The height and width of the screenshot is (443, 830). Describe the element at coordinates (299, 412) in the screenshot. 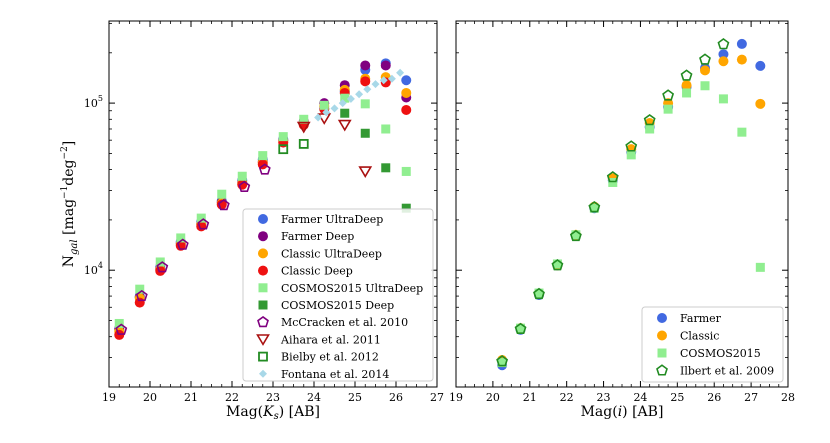

I see `left-xlabel-suffix: ) [AB]` at that location.